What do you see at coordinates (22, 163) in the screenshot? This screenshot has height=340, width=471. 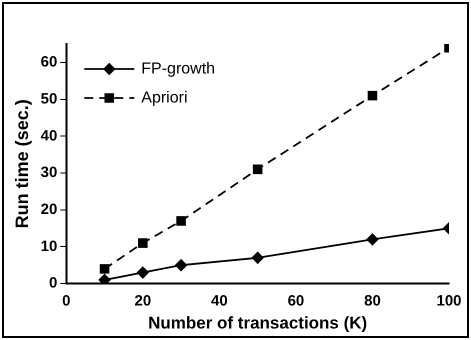 I see `y-axis-title: Run time (sec.)` at bounding box center [22, 163].